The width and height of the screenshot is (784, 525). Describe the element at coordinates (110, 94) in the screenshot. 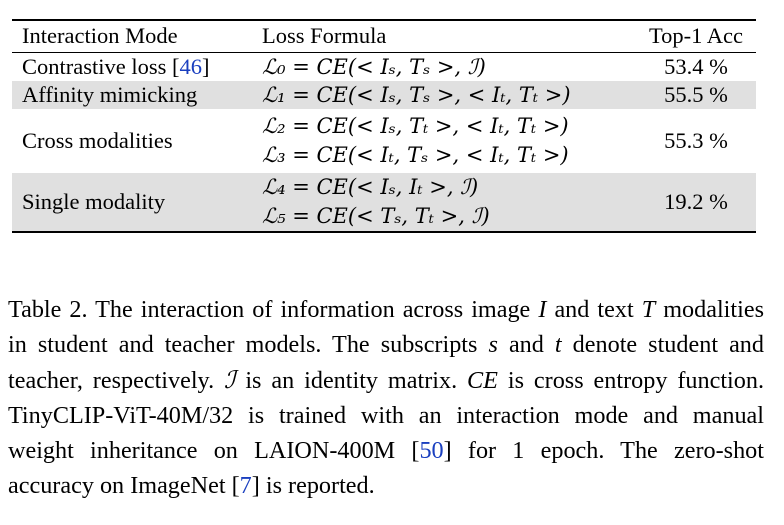

I see `mode-label: Affinity mimicking` at that location.